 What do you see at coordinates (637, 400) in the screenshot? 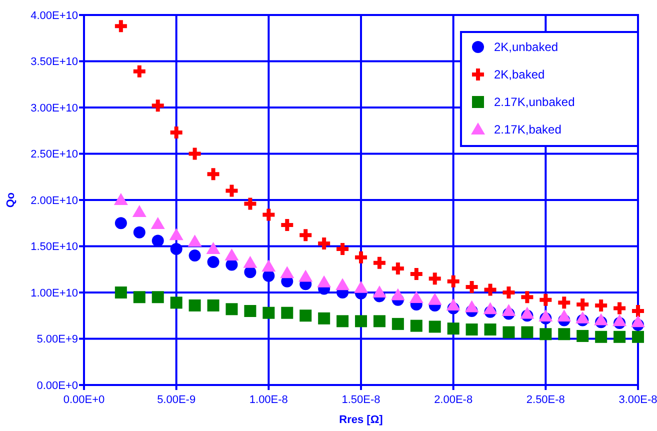
I see `x-tick-label: 3.00E-8` at bounding box center [637, 400].